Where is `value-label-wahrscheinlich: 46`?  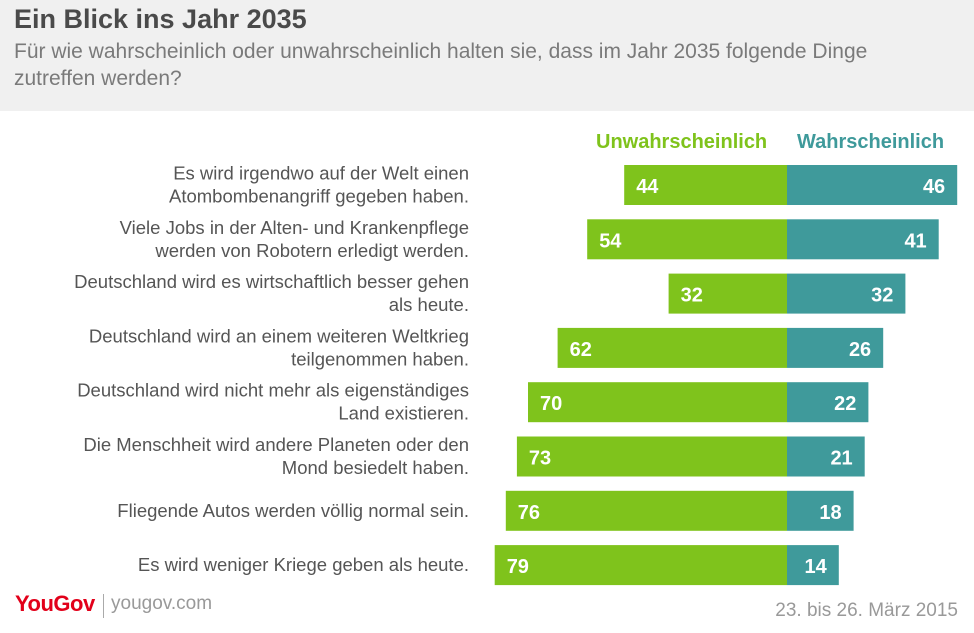
value-label-wahrscheinlich: 46 is located at coordinates (934, 187).